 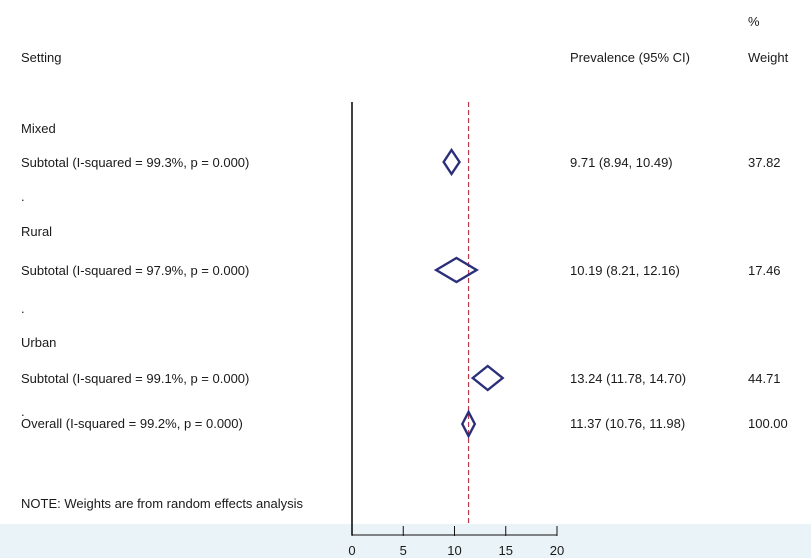 I want to click on weight-pct-header: %, so click(x=754, y=21).